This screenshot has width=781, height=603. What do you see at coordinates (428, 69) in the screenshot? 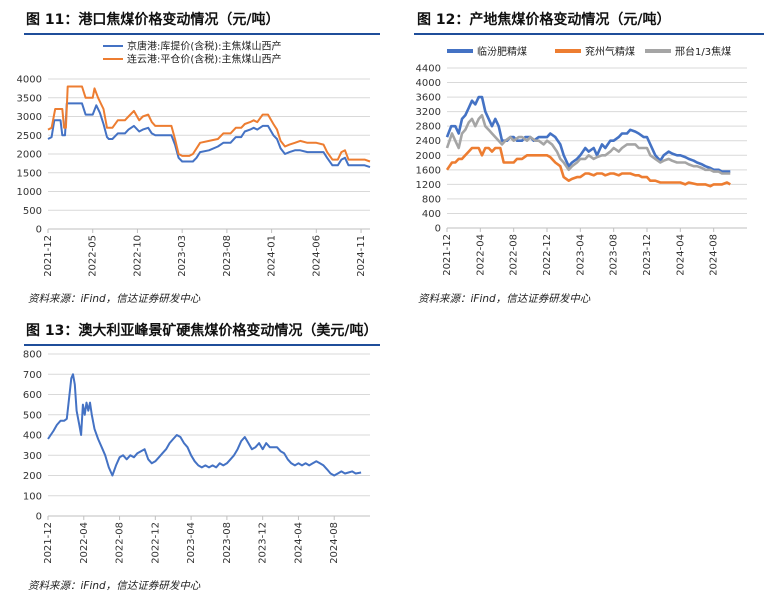
I see `y-tick-label: 4400` at bounding box center [428, 69].